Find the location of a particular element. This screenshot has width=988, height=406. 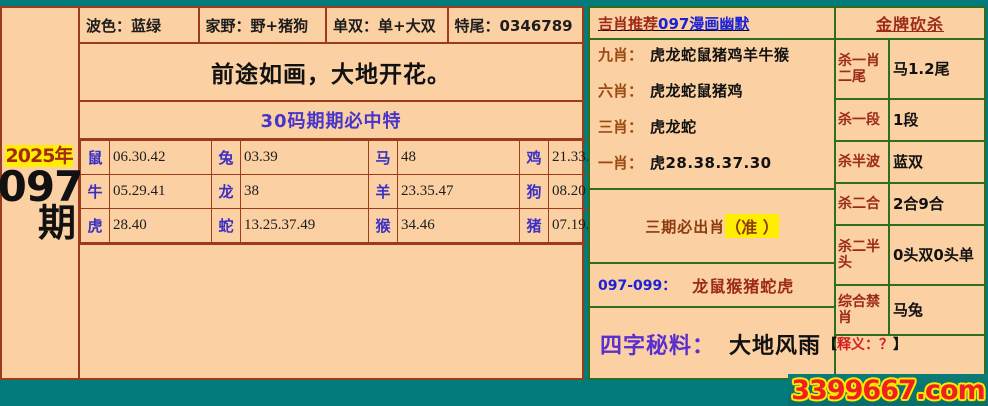

period-box: 2025年 097 期 is located at coordinates (41, 193).